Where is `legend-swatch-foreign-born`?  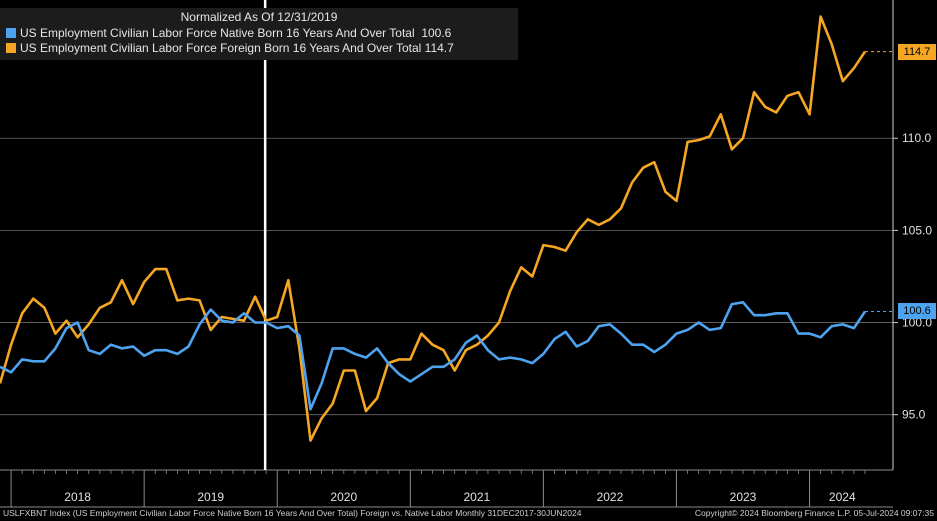 legend-swatch-foreign-born is located at coordinates (11, 48).